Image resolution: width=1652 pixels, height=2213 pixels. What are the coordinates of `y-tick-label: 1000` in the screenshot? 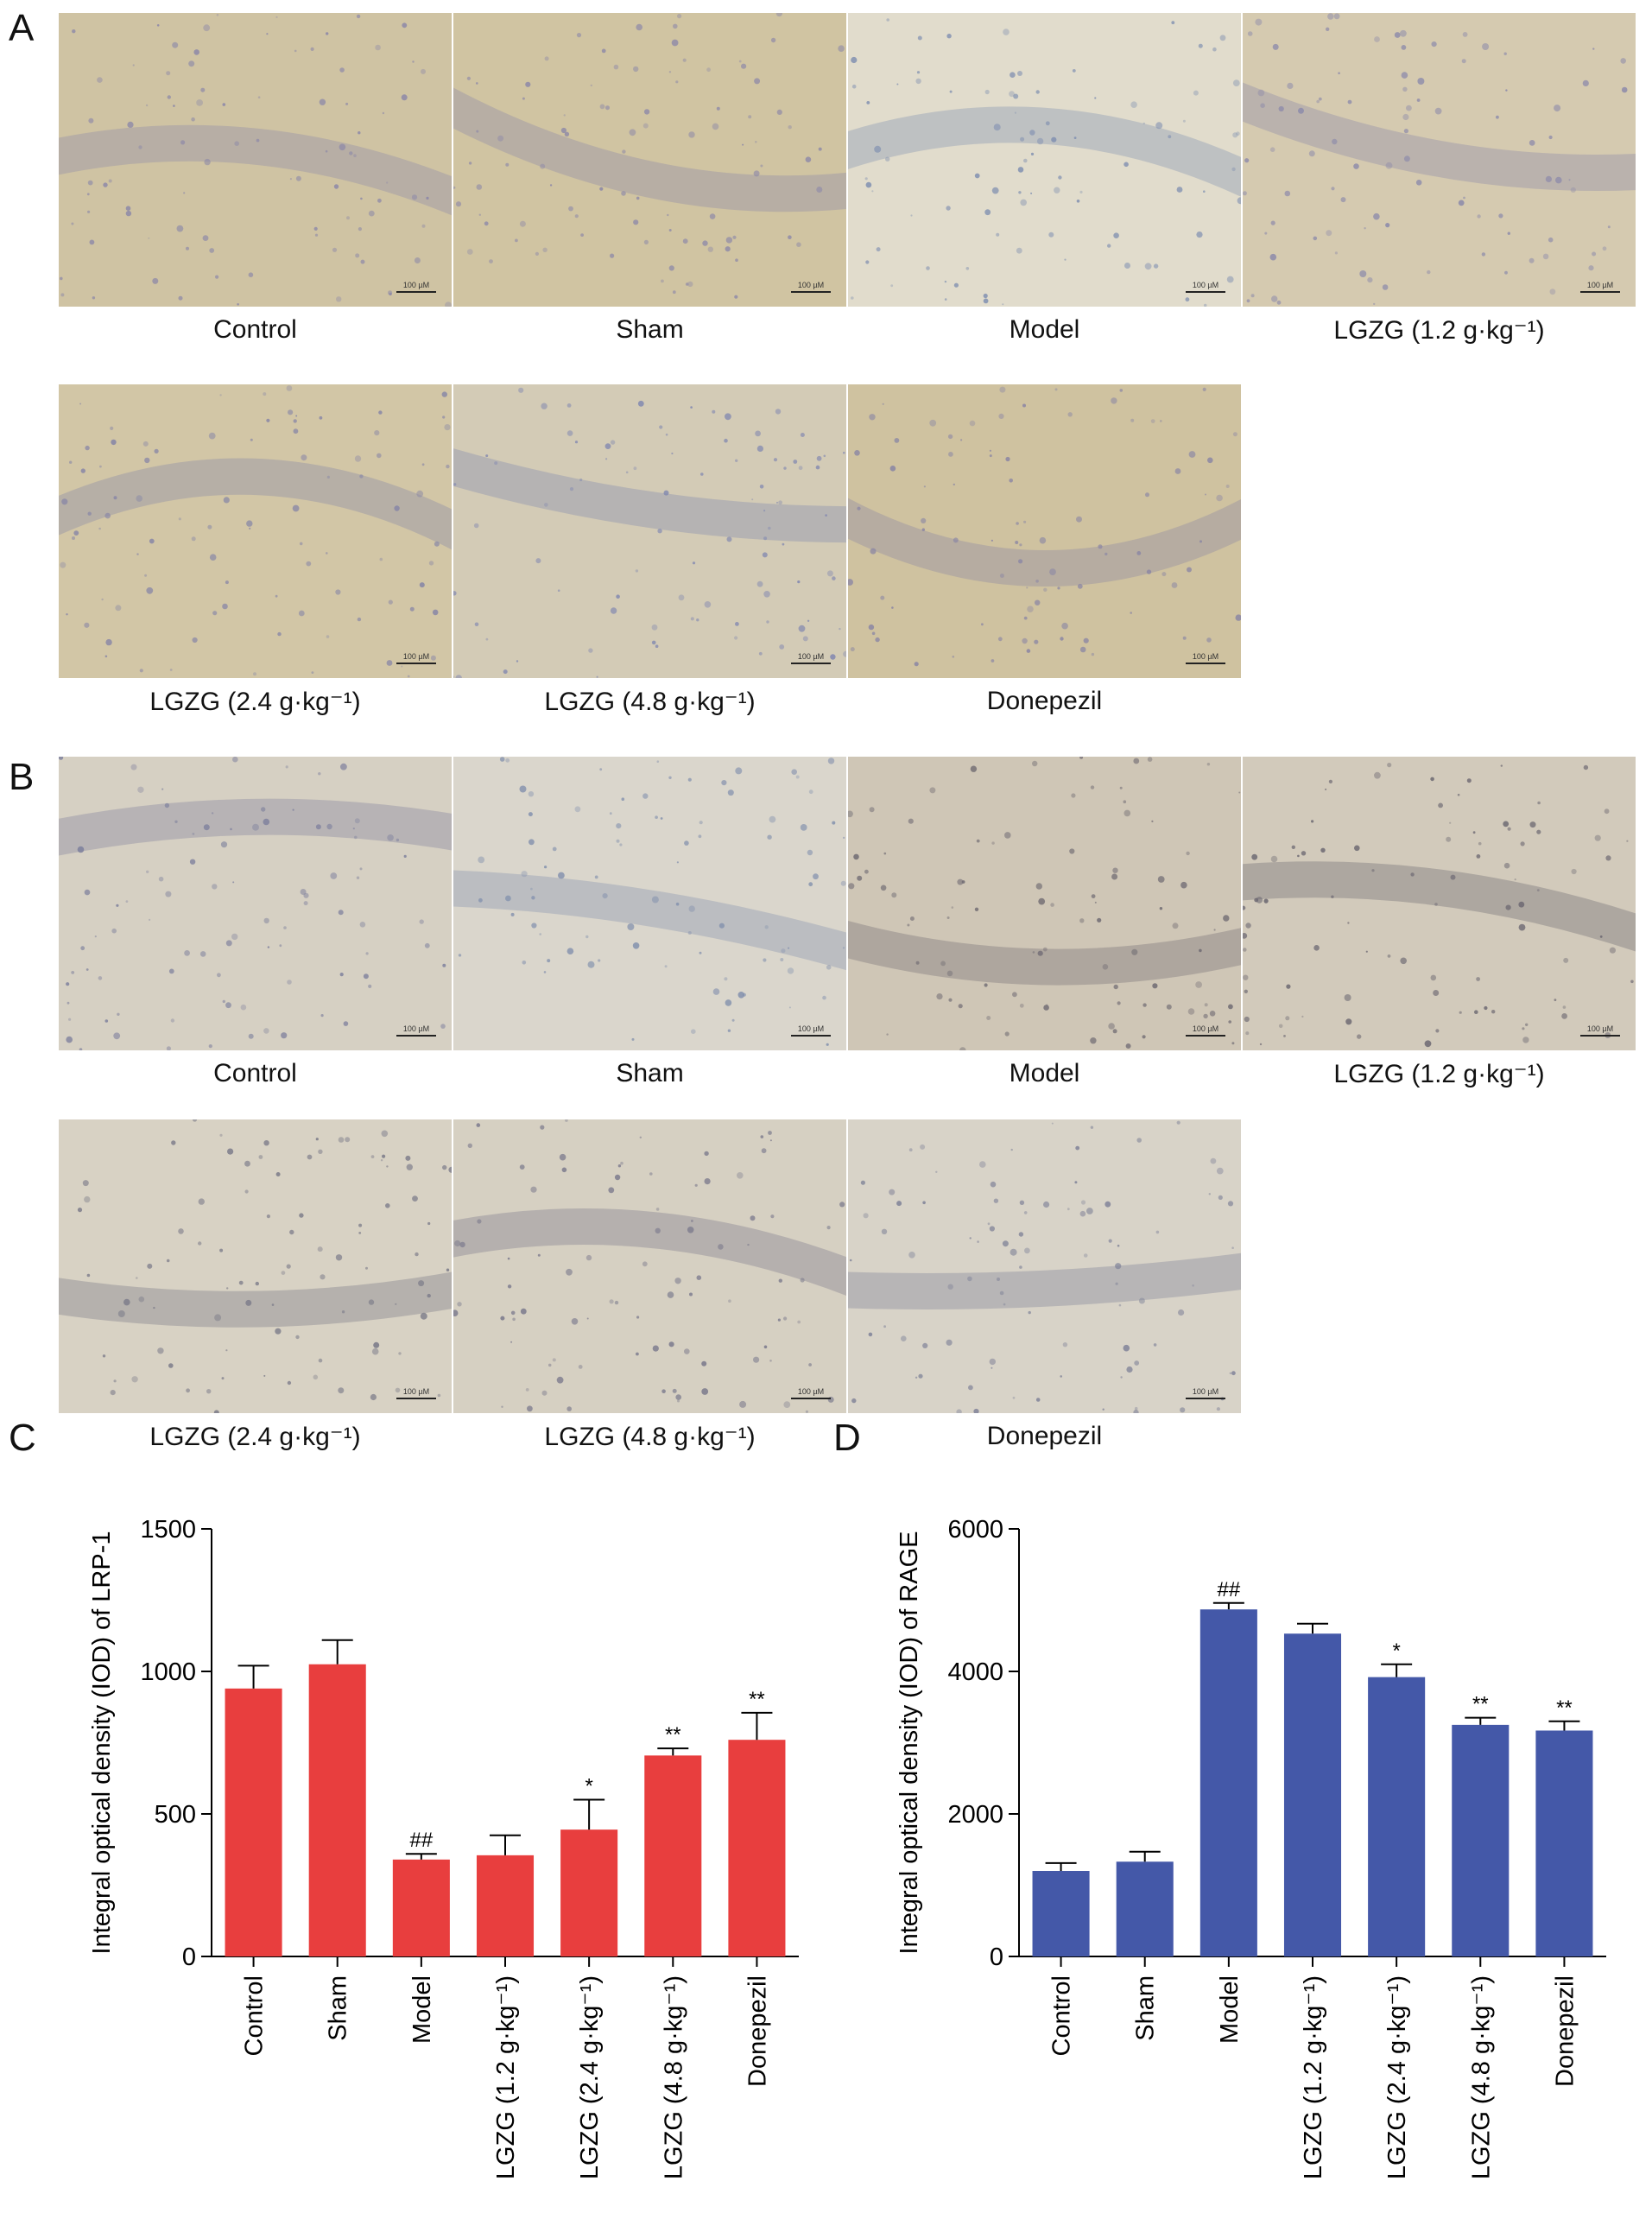 It's located at (168, 1672).